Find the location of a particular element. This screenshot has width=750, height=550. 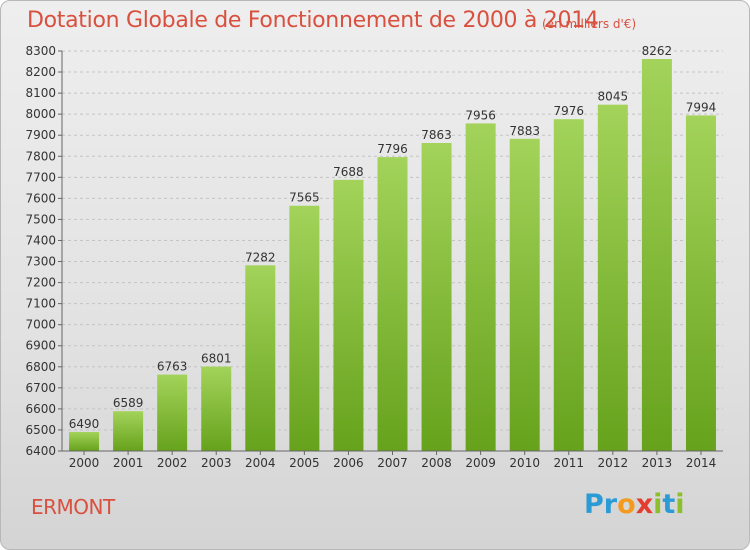

y-tick-label: 7300 is located at coordinates (40, 262).